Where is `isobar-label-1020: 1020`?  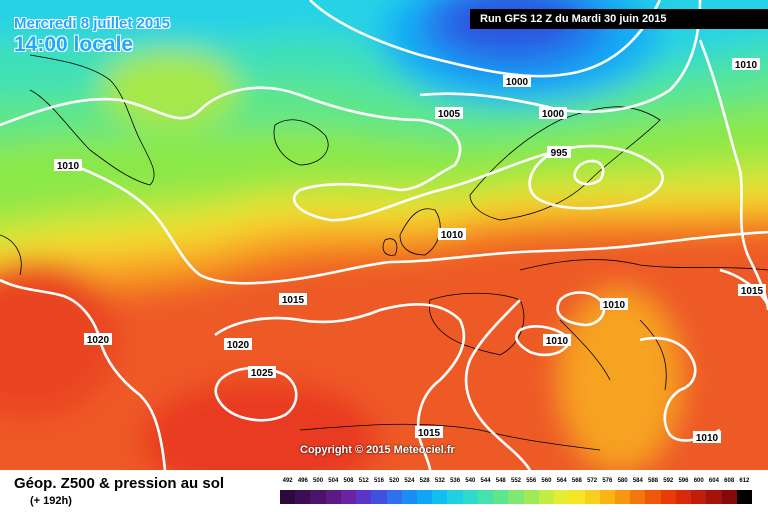
isobar-label-1020: 1020 is located at coordinates (238, 345).